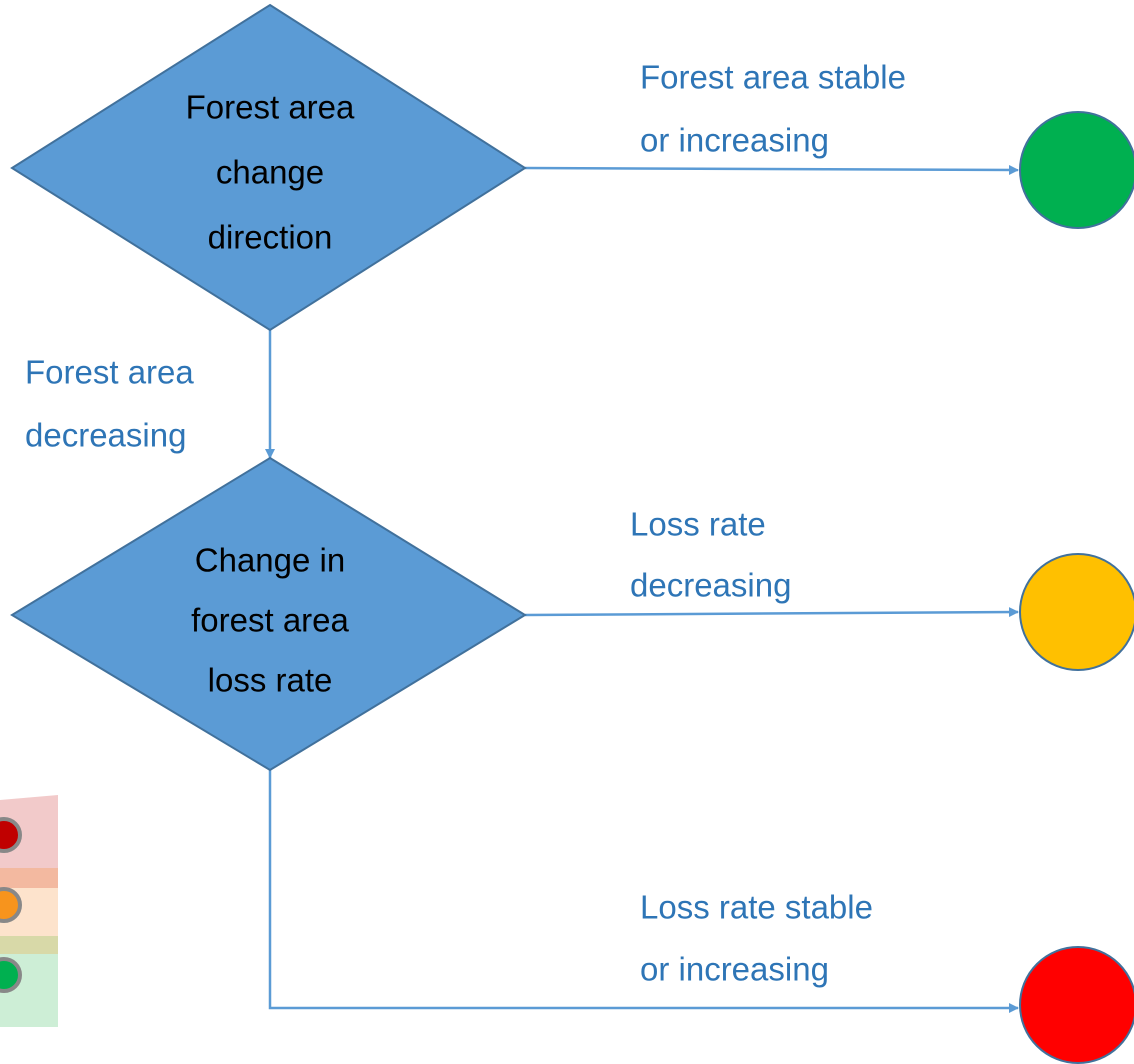 This screenshot has width=1134, height=1064. What do you see at coordinates (773, 77) in the screenshot?
I see `edge-label: Forest area stable` at bounding box center [773, 77].